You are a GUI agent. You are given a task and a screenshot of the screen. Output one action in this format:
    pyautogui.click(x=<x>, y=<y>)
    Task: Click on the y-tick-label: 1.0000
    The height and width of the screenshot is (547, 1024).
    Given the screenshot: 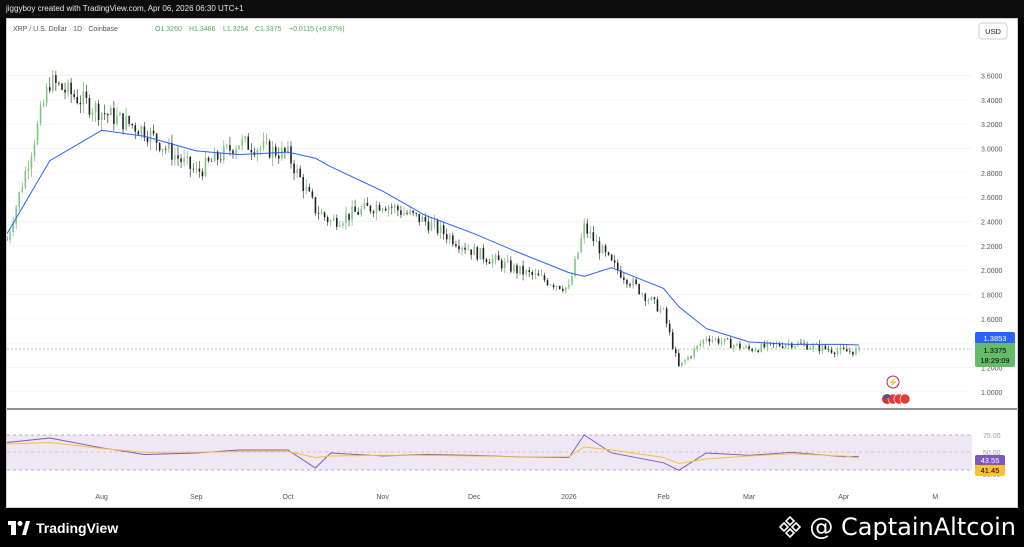 What is the action you would take?
    pyautogui.click(x=992, y=393)
    